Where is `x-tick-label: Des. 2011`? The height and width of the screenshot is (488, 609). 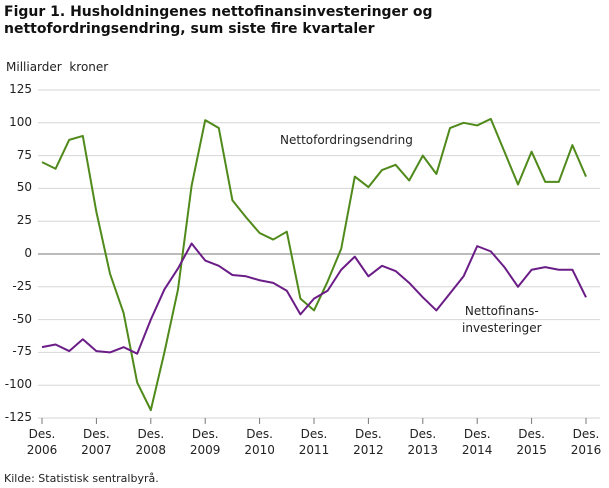 x-tick-label: Des. 2011 is located at coordinates (314, 442).